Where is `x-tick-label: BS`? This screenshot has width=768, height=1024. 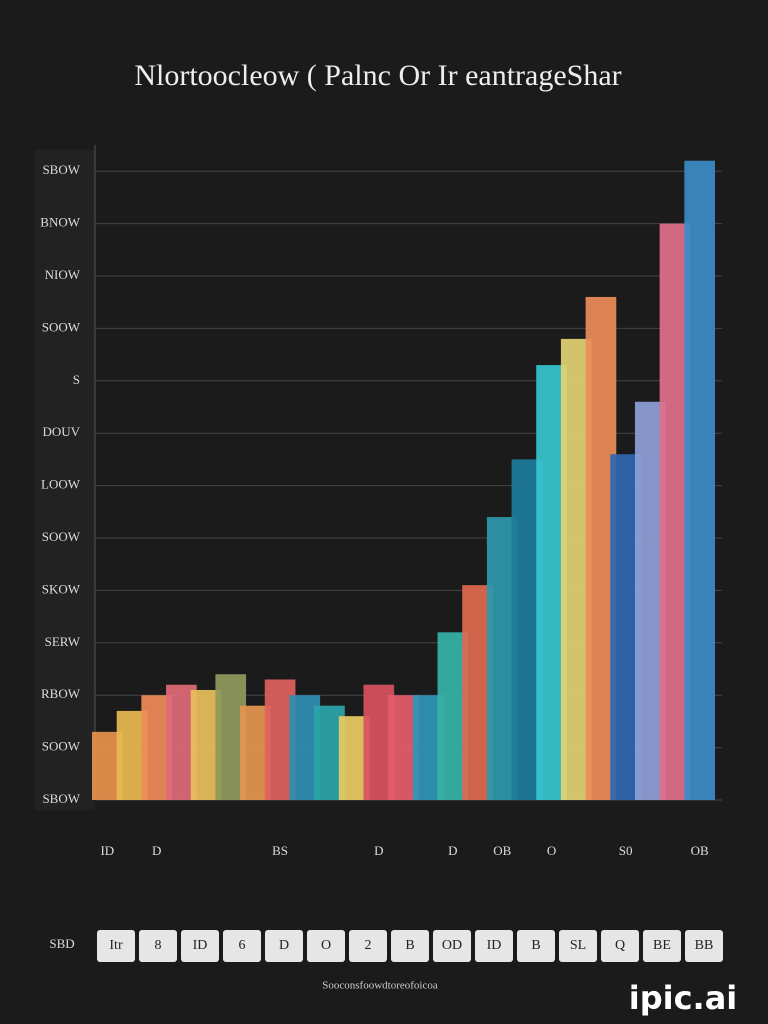
x-tick-label: BS is located at coordinates (280, 850).